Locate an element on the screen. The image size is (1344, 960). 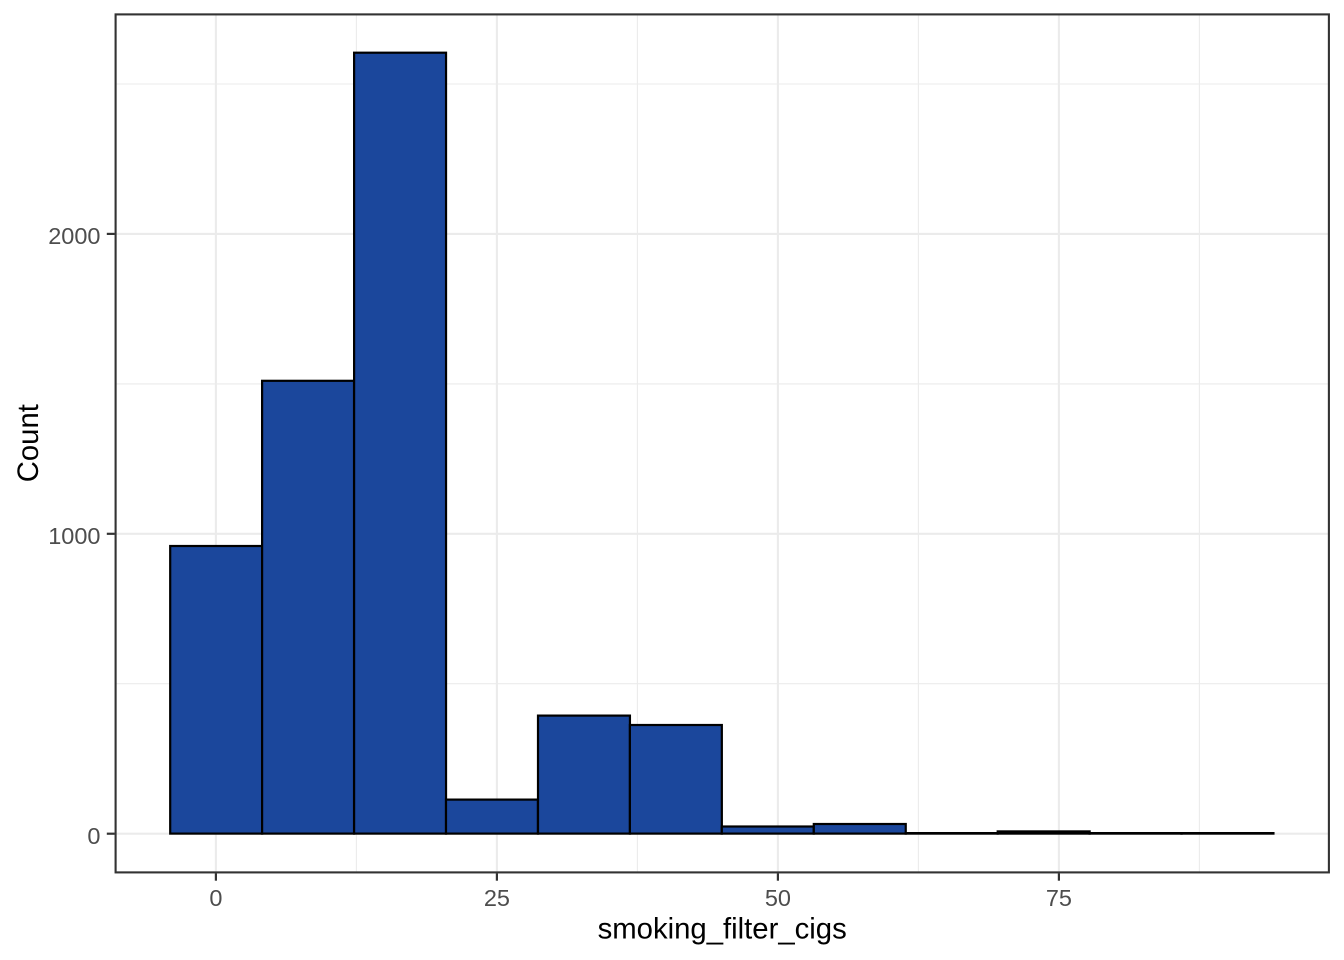
svg-text: 25 is located at coordinates (497, 898).